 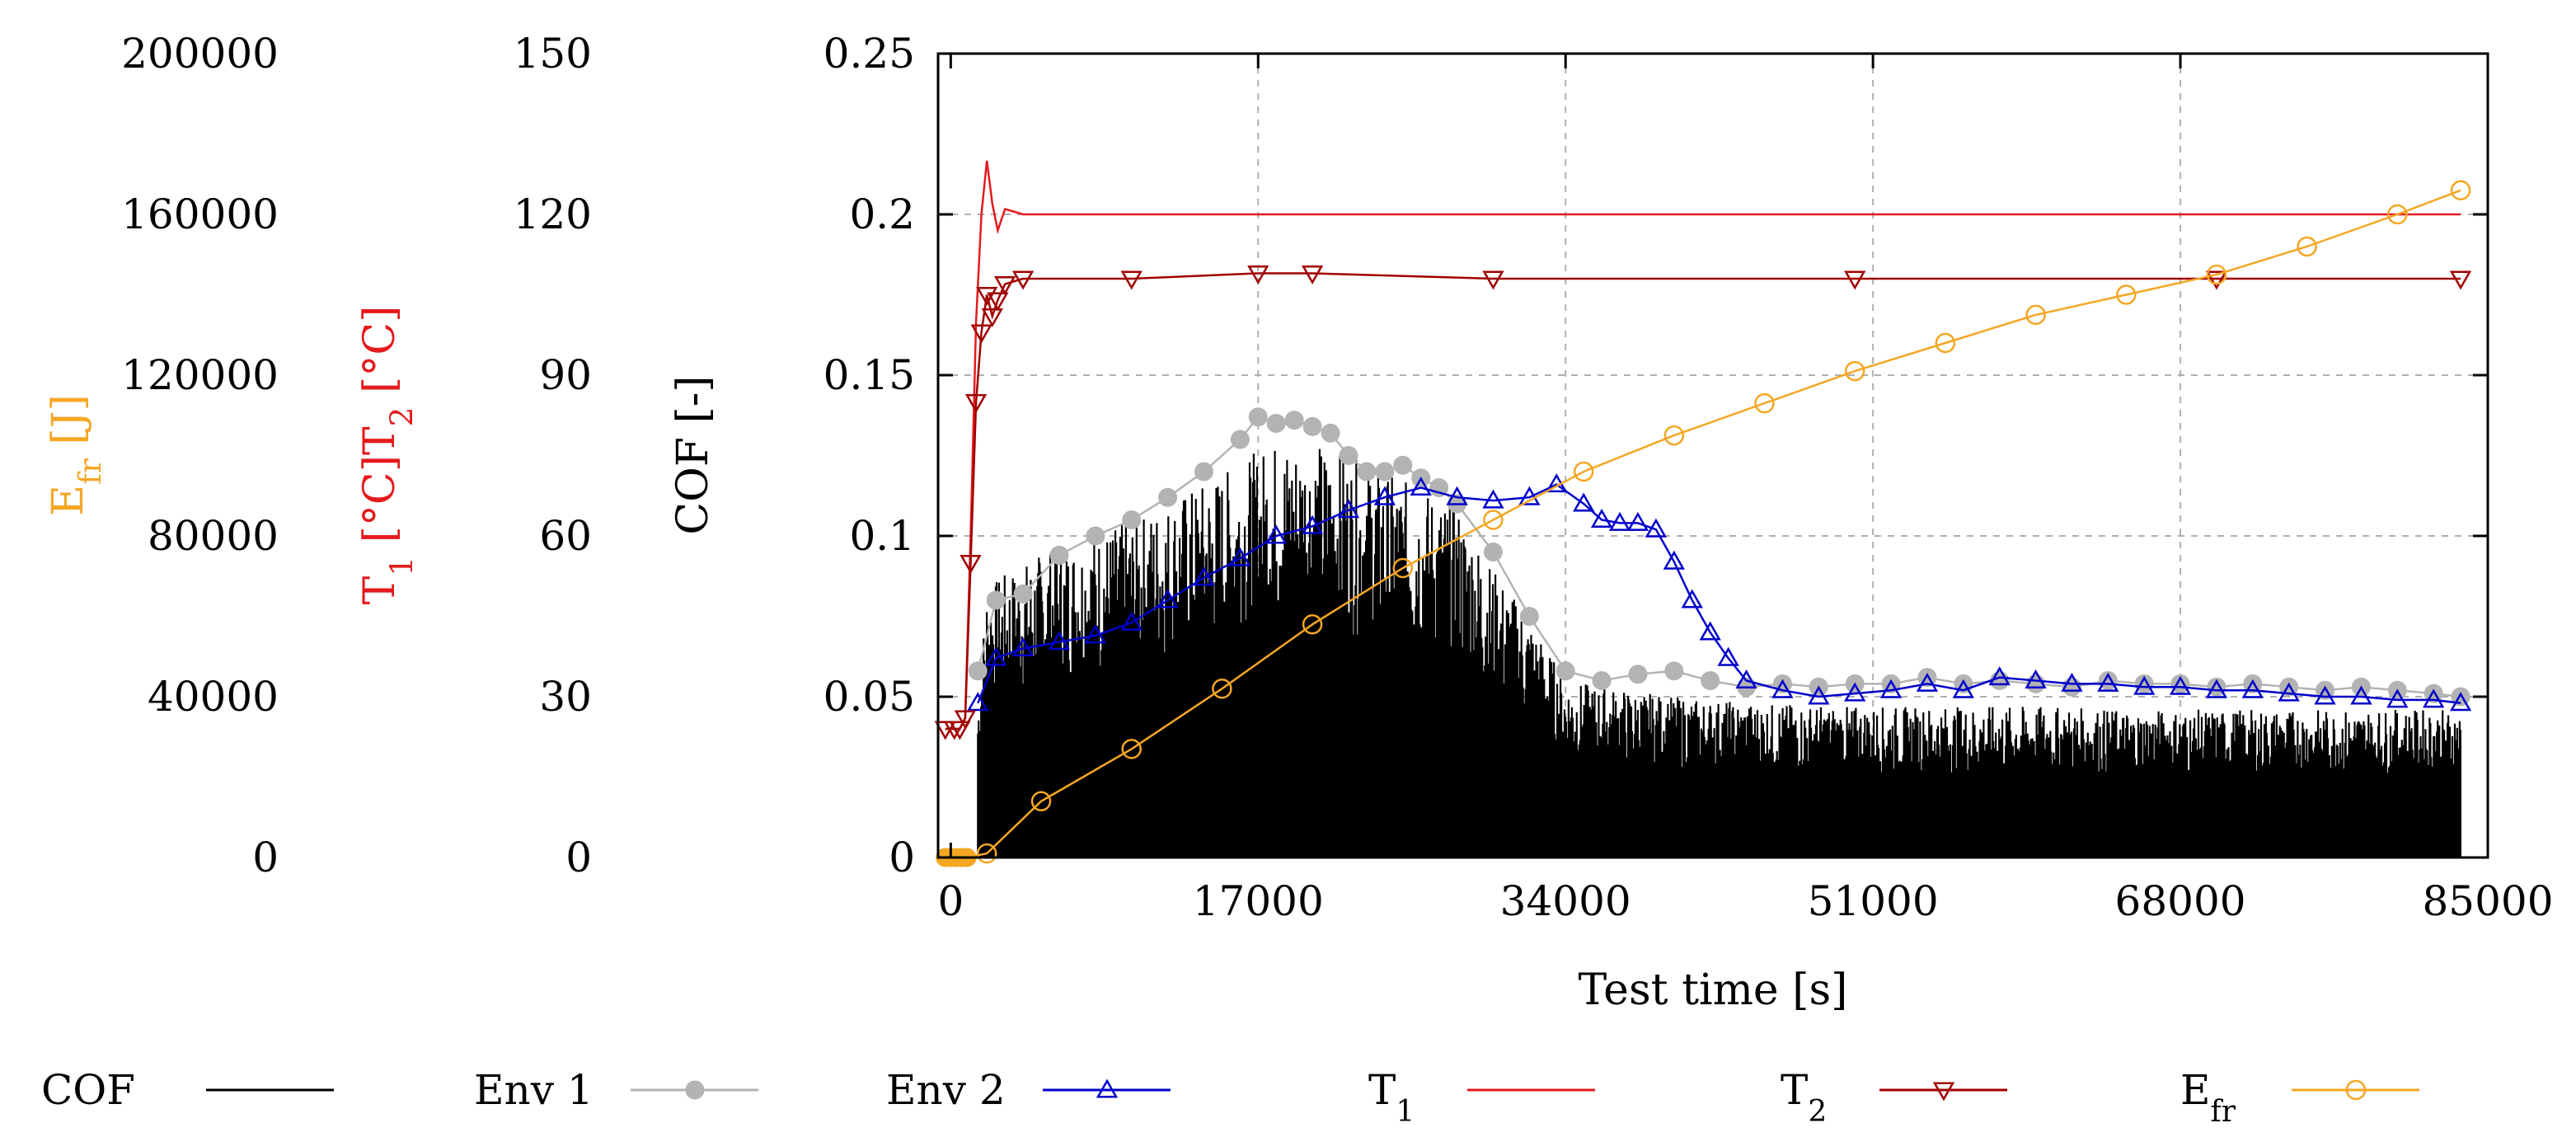 I want to click on cof-axis-title: COF [-], so click(x=694, y=454).